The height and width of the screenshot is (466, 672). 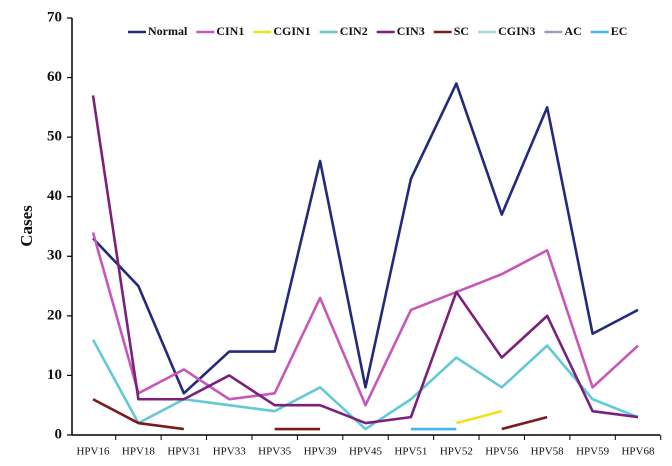 I want to click on x-tick-label: HPV35, so click(x=275, y=452).